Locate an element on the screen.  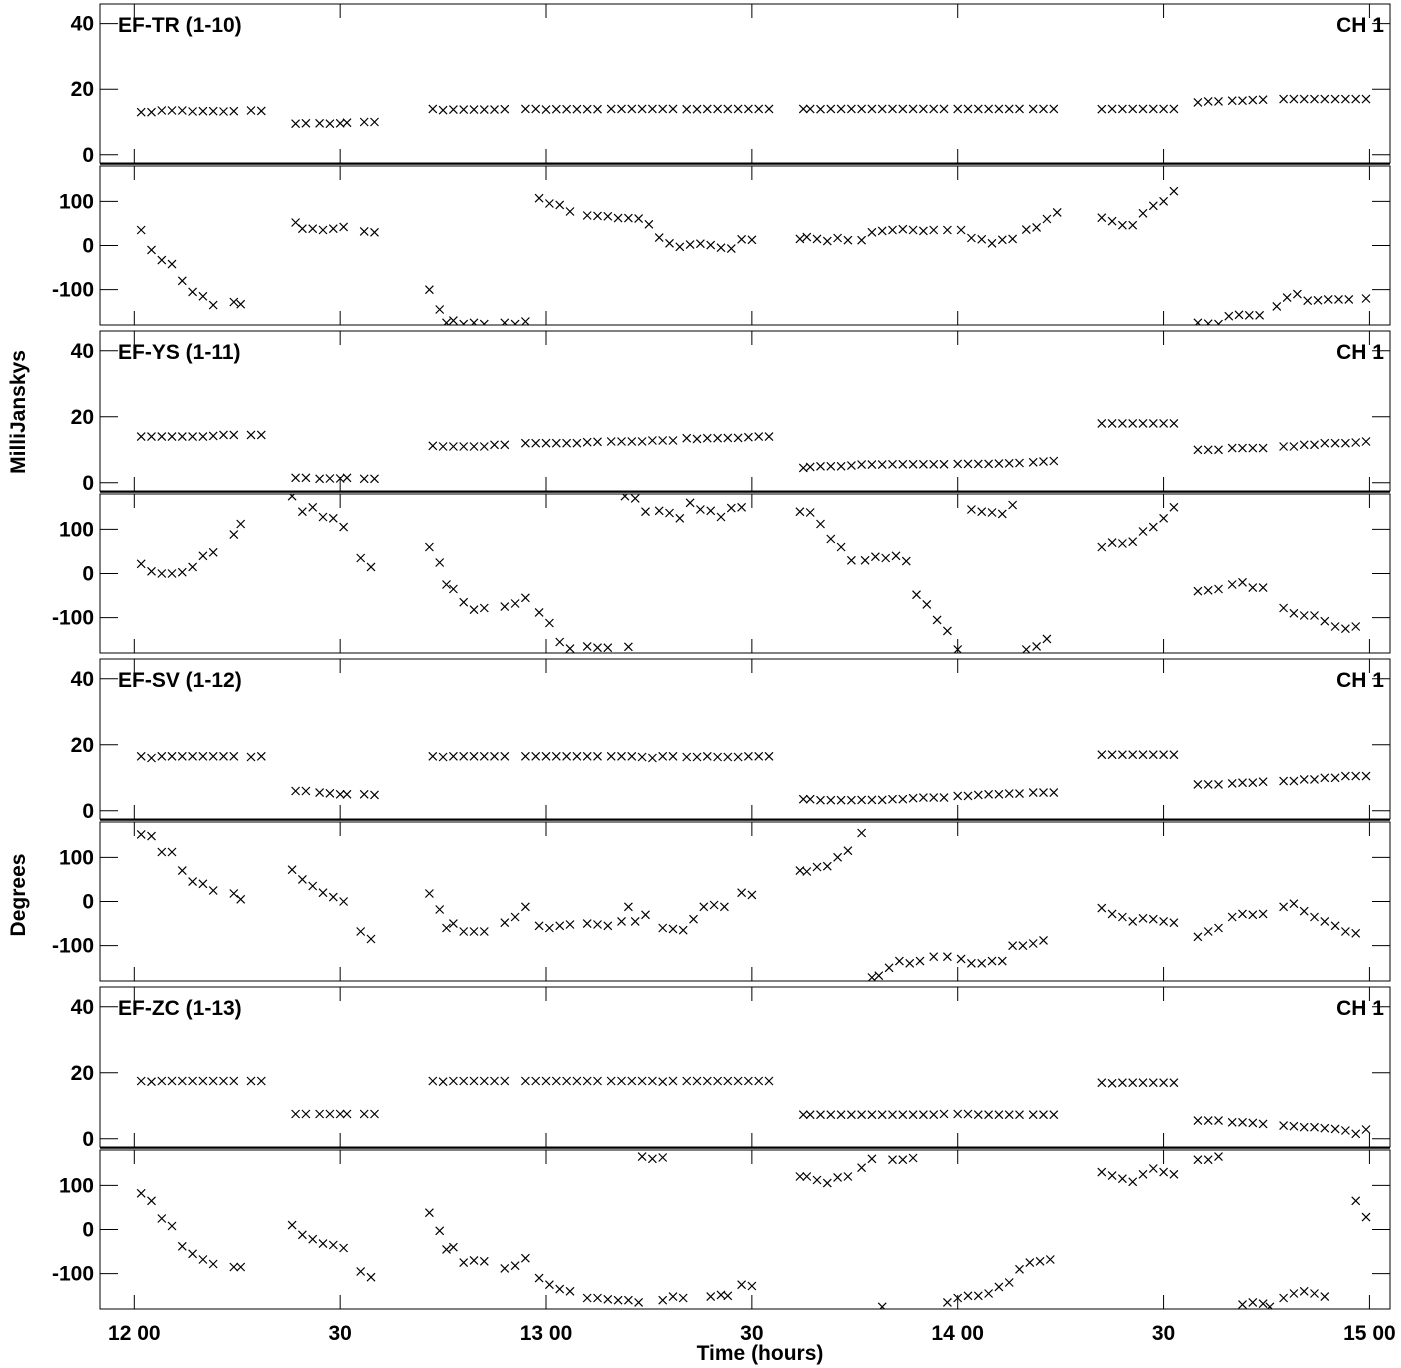
phase-tick-label: 0 is located at coordinates (88, 246).